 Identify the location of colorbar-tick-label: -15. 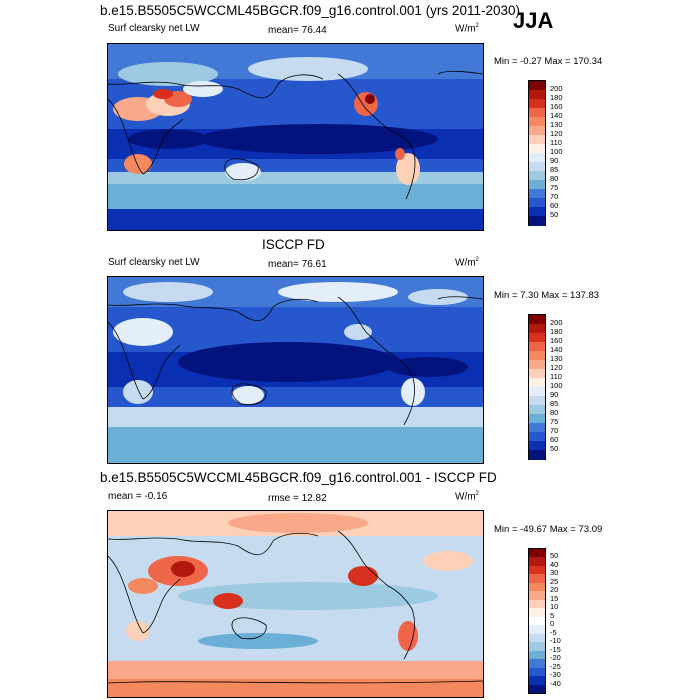
(555, 649).